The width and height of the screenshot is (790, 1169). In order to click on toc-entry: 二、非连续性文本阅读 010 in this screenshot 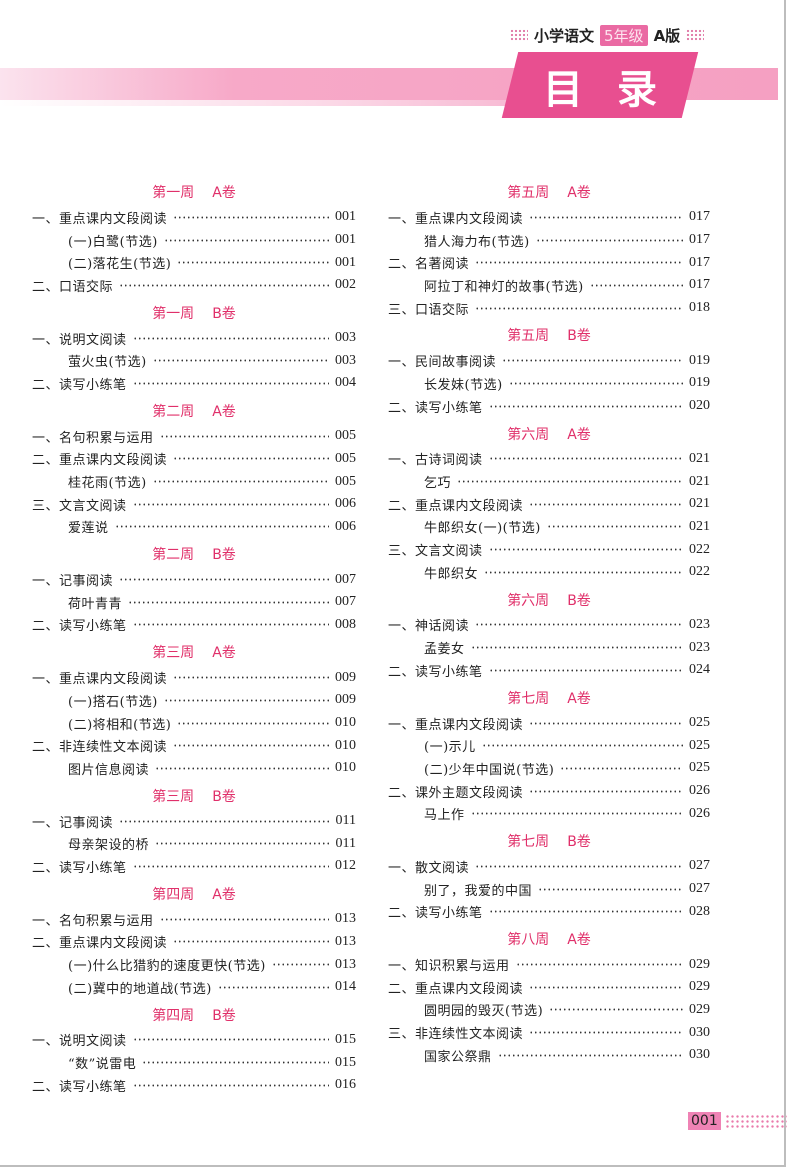, I will do `click(194, 745)`.